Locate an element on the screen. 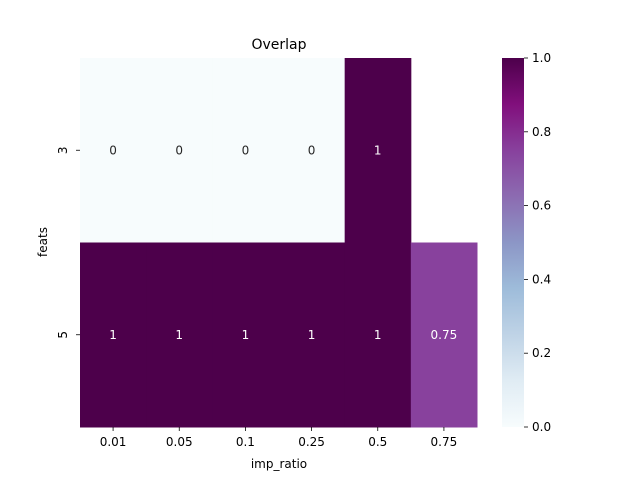  y-tick-label: 5 is located at coordinates (63, 335).